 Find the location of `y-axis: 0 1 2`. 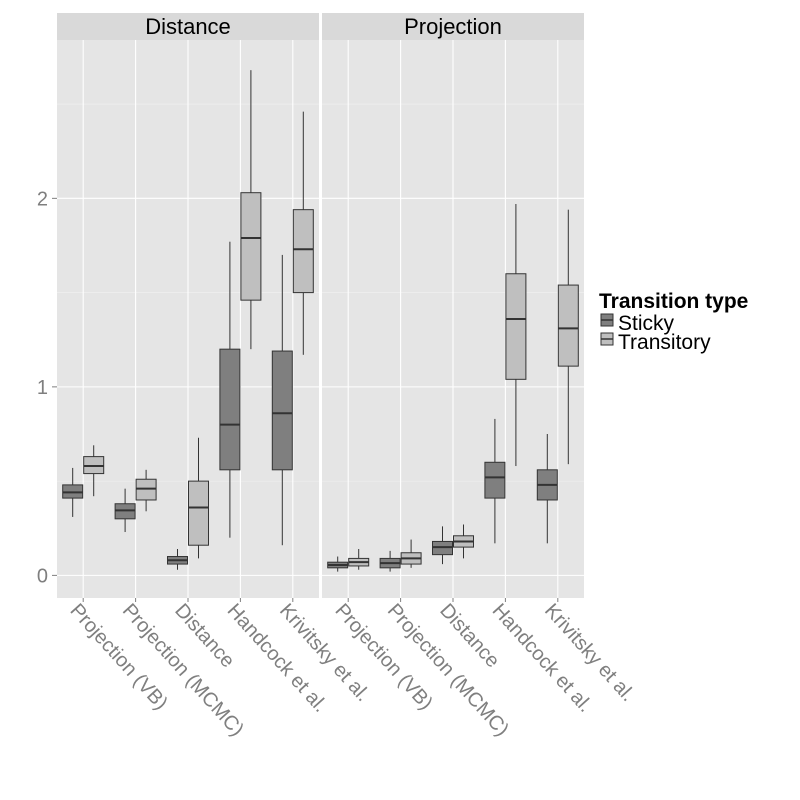

y-axis: 0 1 2 is located at coordinates (47, 387).